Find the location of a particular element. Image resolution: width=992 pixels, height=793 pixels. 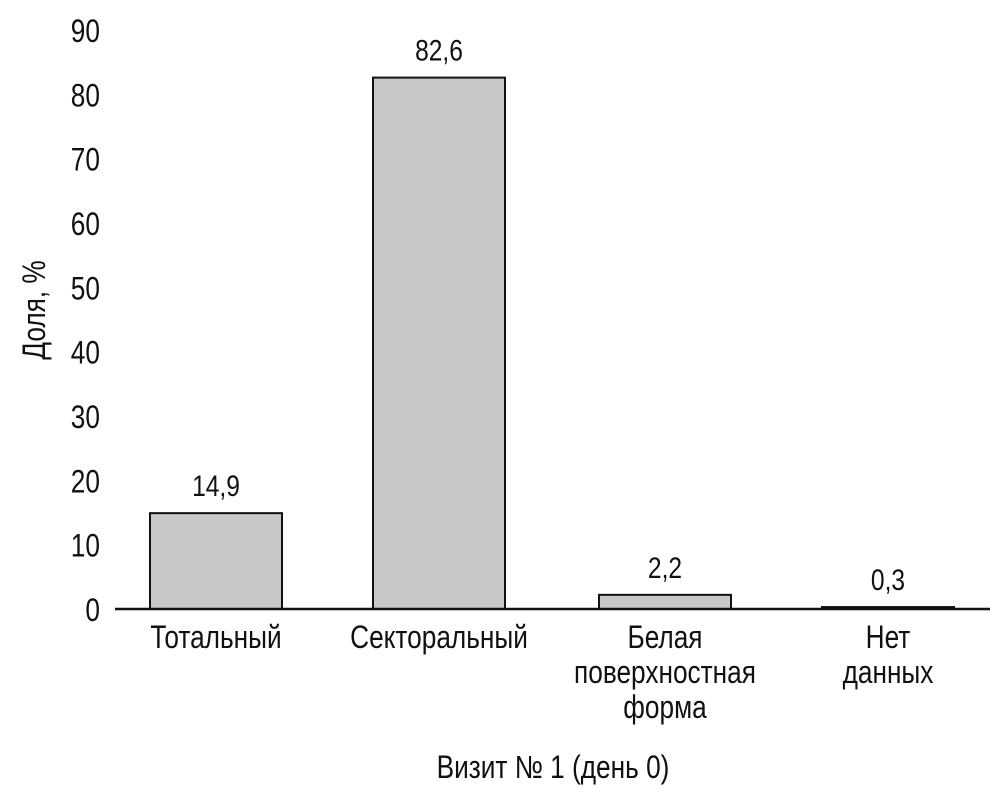

y-tick-label: 50 is located at coordinates (85, 289).